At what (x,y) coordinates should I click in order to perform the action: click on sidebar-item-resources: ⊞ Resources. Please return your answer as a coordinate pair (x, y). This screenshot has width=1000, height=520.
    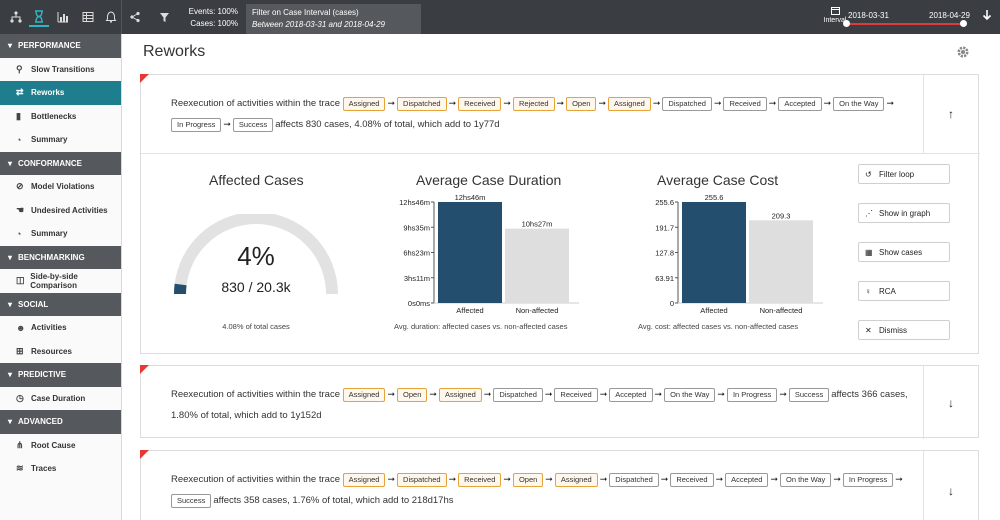
    Looking at the image, I should click on (60, 352).